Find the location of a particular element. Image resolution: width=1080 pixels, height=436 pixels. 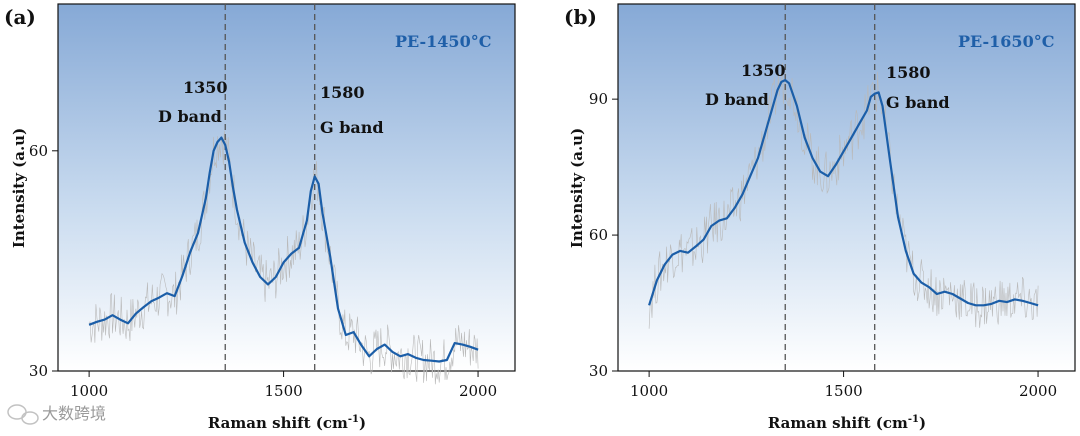

panel-a-x-tick-label: 1500 is located at coordinates (283, 391).